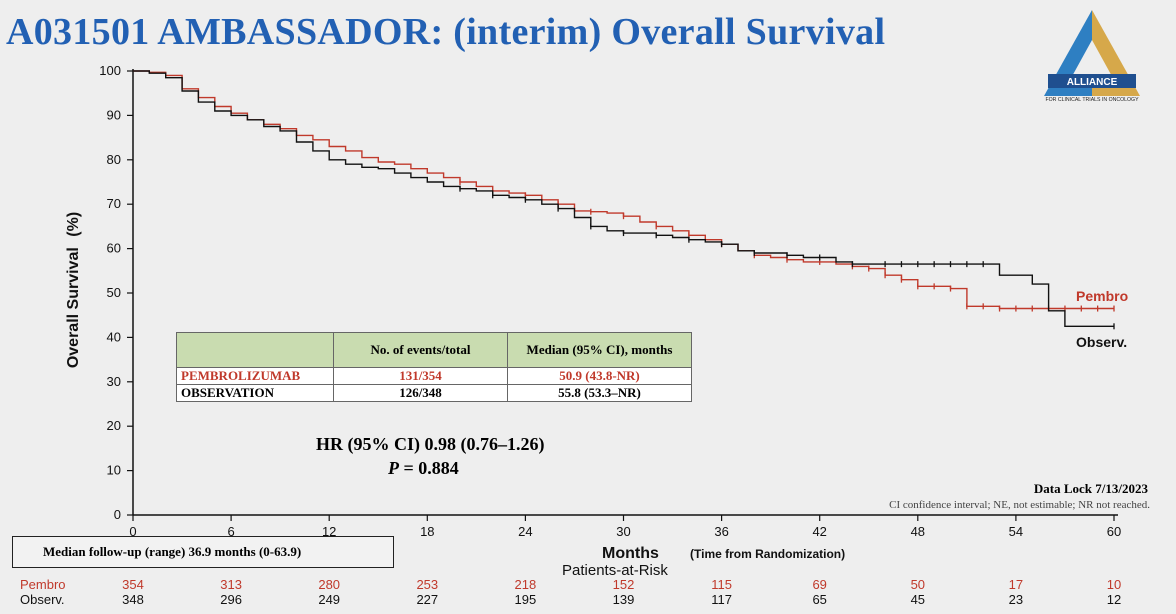  I want to click on events-row-arm: PEMBROLIZUMAB, so click(255, 376).